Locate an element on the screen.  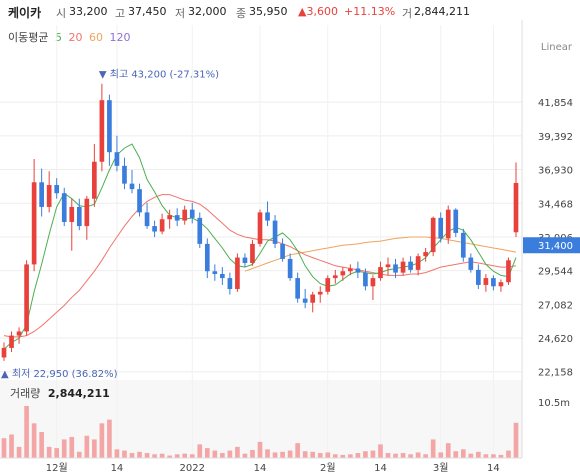
max-price-annotation: ▼ 최고 43,200 (-27.31%) is located at coordinates (159, 75).